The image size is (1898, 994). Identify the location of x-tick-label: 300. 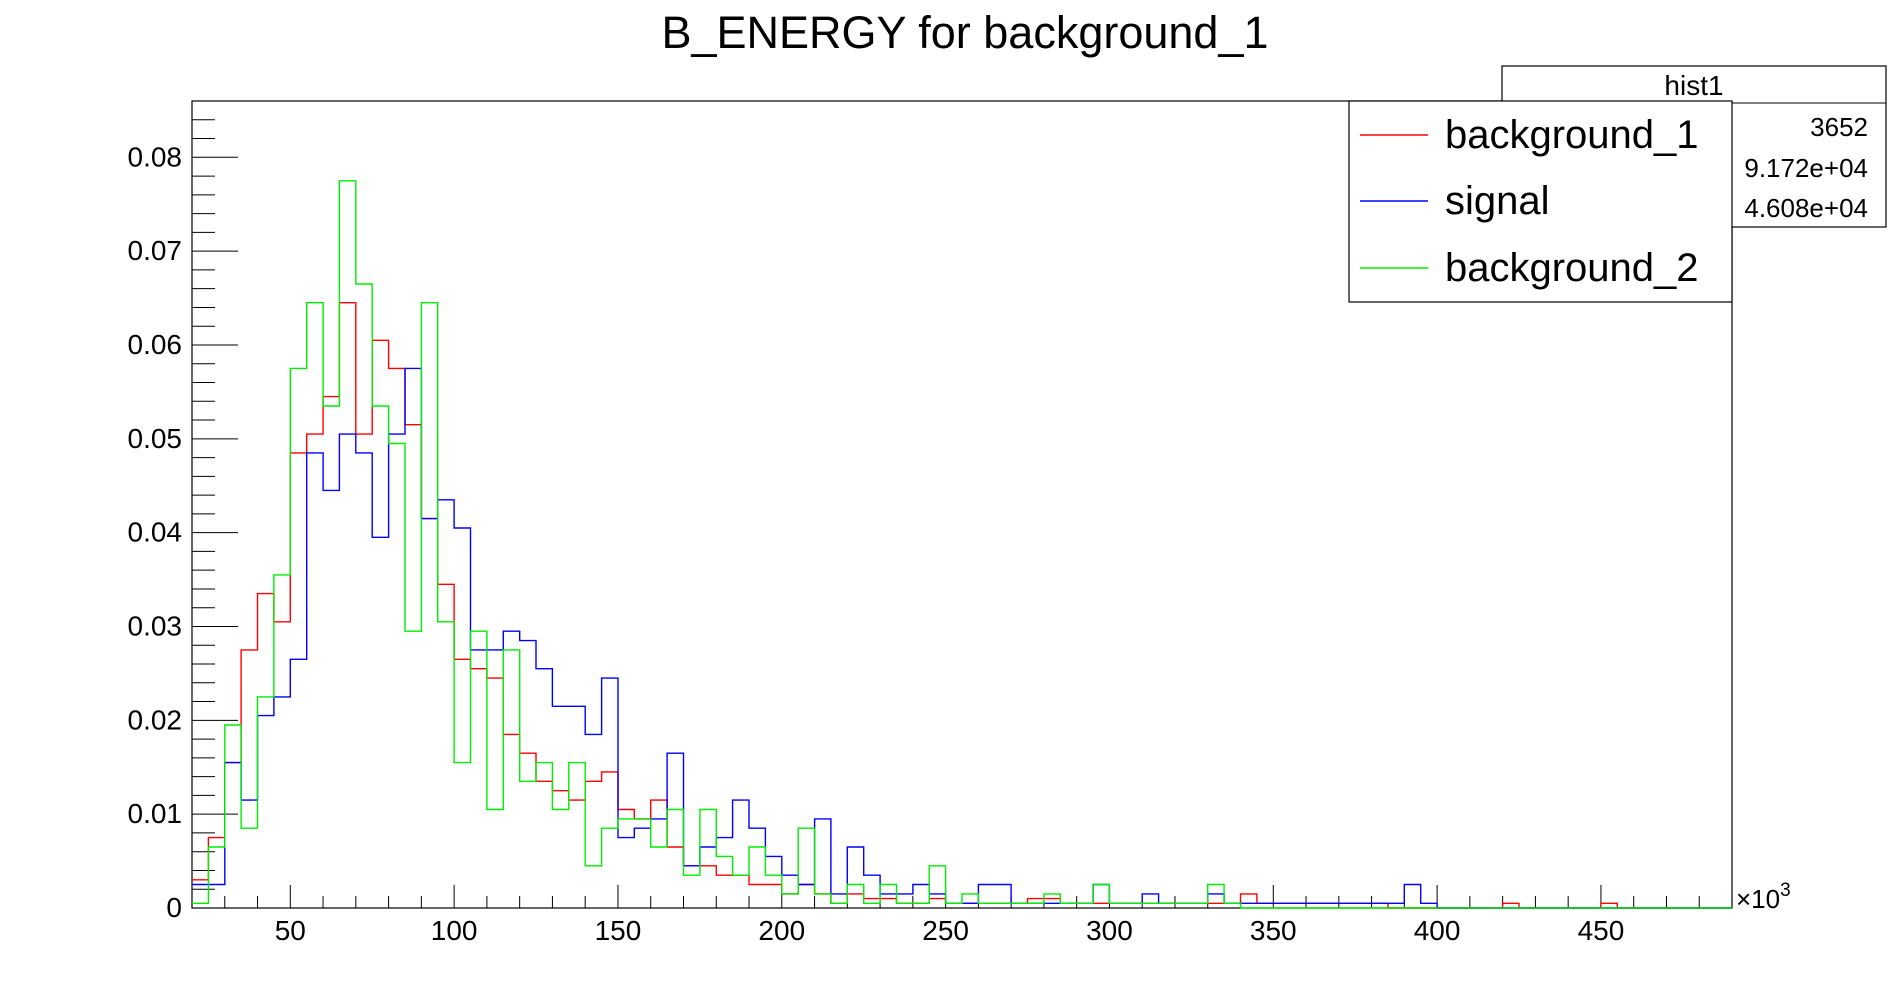
(1109, 930).